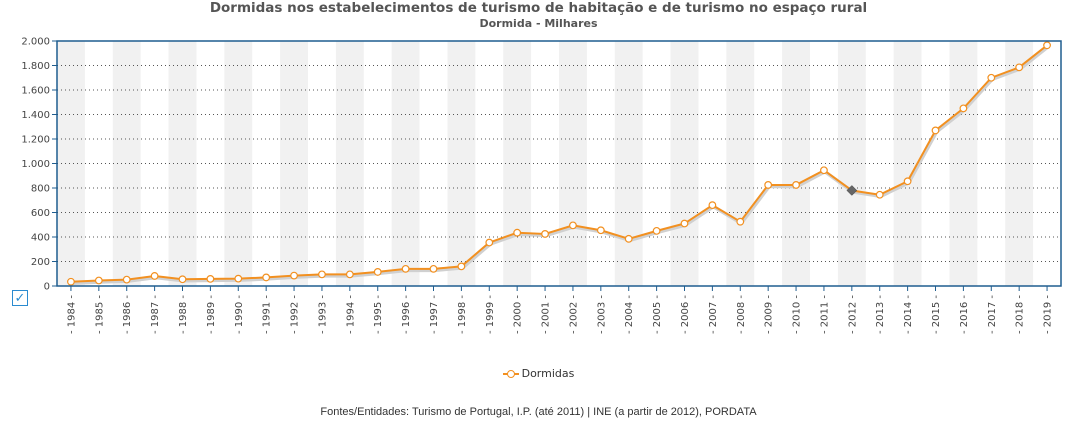 The image size is (1077, 429). I want to click on x-tick-label: - 2012 -, so click(852, 314).